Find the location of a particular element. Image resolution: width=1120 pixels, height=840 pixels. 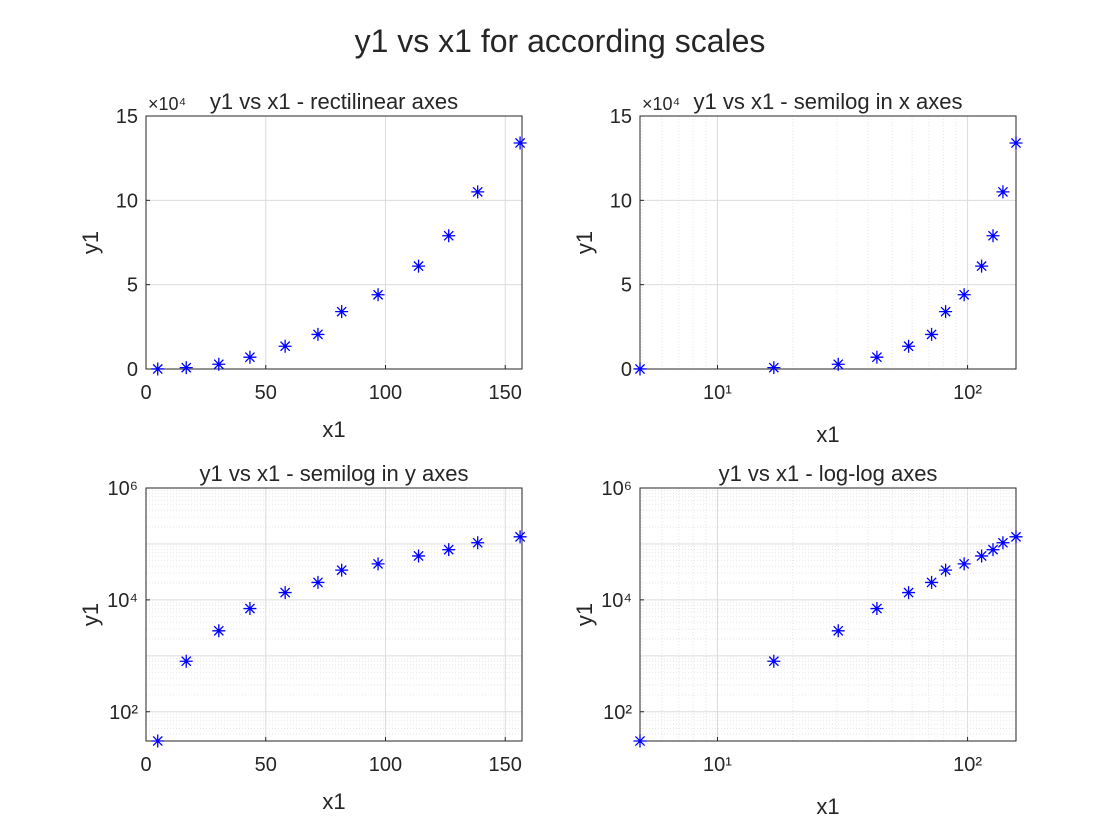

figure-title: y1 vs x1 for according scales is located at coordinates (560, 41).